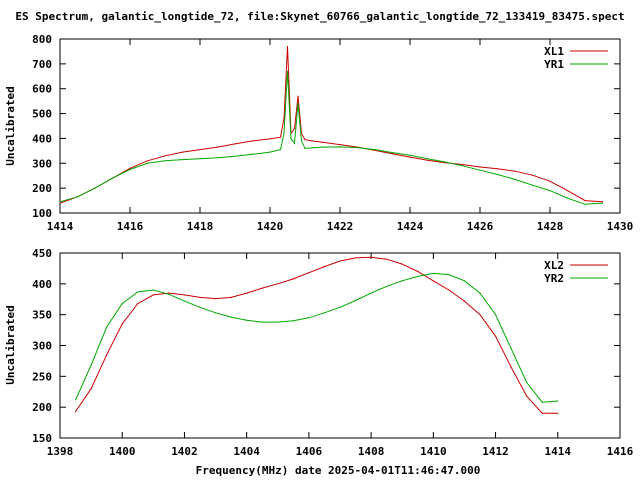 This screenshot has width=640, height=480. Describe the element at coordinates (60, 451) in the screenshot. I see `x-tick-label: 1398` at that location.